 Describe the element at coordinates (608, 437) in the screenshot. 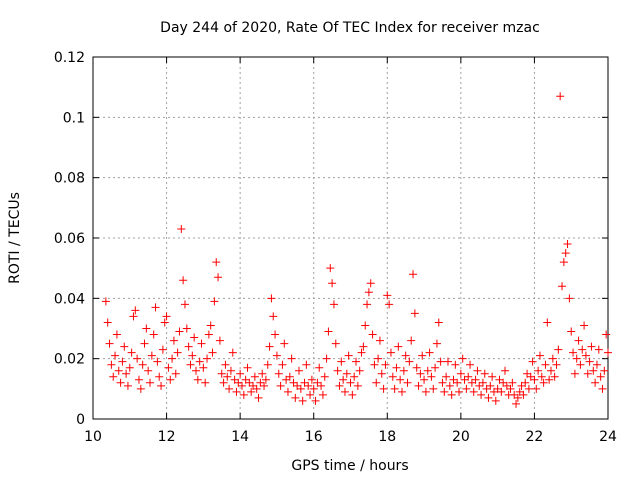

I see `x-tick-label: 24` at that location.